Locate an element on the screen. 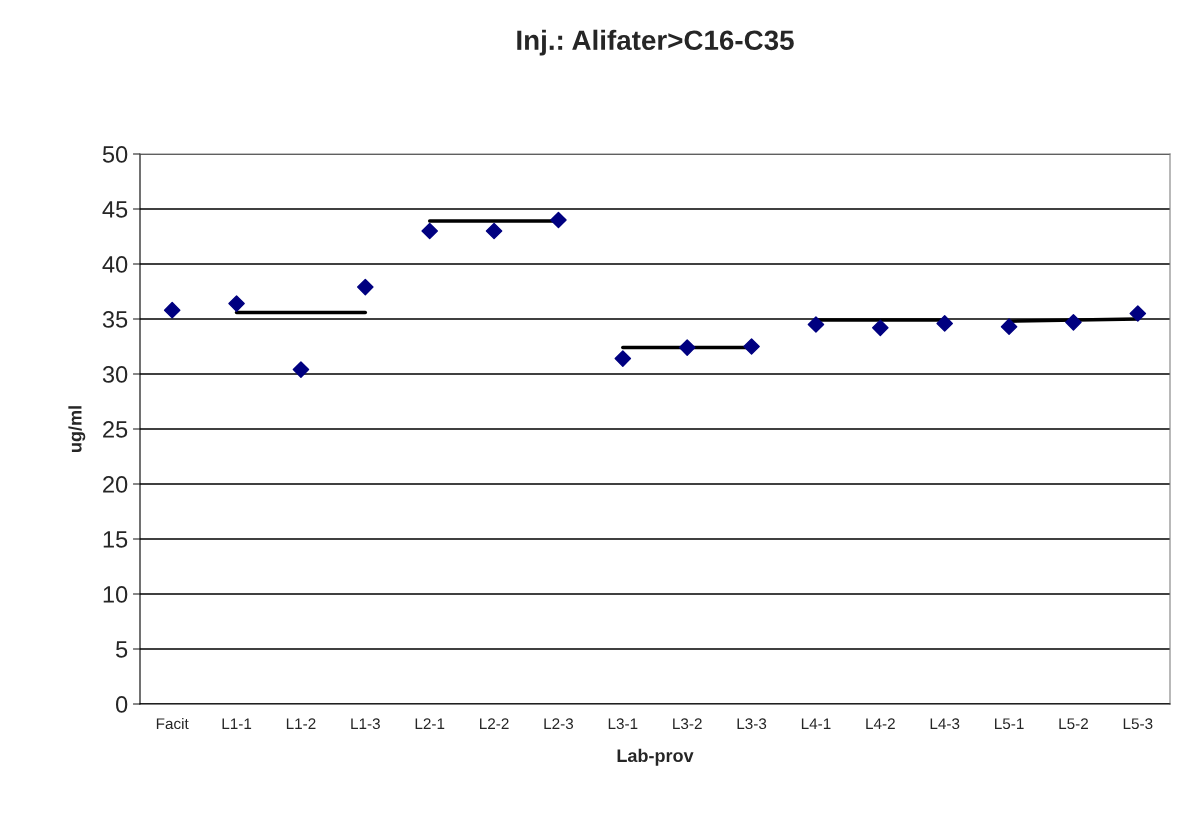  x-tick-label: L3-2 is located at coordinates (687, 724).